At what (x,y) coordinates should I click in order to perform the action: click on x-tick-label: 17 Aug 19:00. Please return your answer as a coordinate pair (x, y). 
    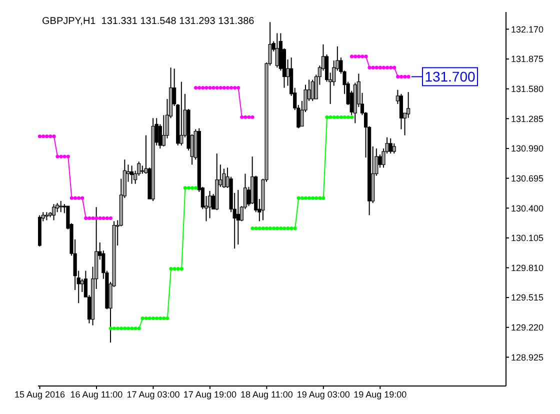
    Looking at the image, I should click on (209, 394).